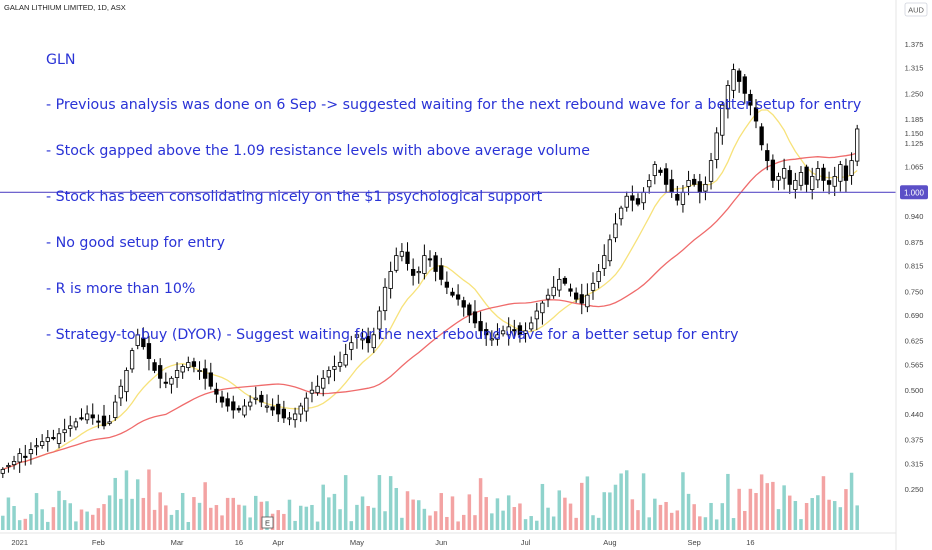  What do you see at coordinates (914, 143) in the screenshot?
I see `price-tick-label: 1.125` at bounding box center [914, 143].